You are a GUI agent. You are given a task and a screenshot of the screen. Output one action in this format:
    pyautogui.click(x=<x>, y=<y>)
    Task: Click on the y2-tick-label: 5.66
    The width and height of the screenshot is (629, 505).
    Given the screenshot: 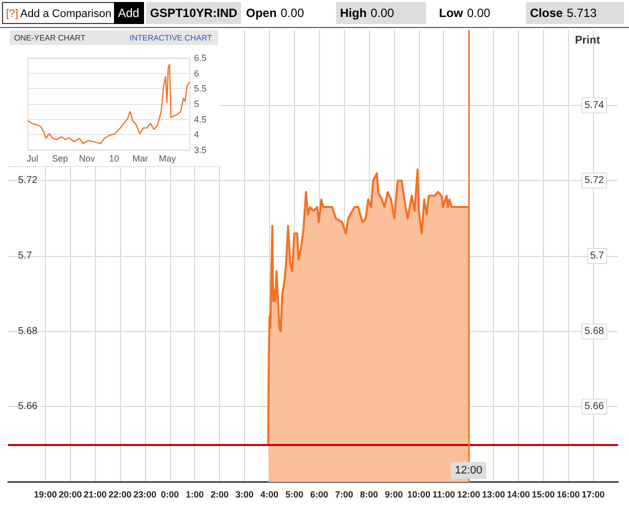 What is the action you would take?
    pyautogui.click(x=594, y=406)
    